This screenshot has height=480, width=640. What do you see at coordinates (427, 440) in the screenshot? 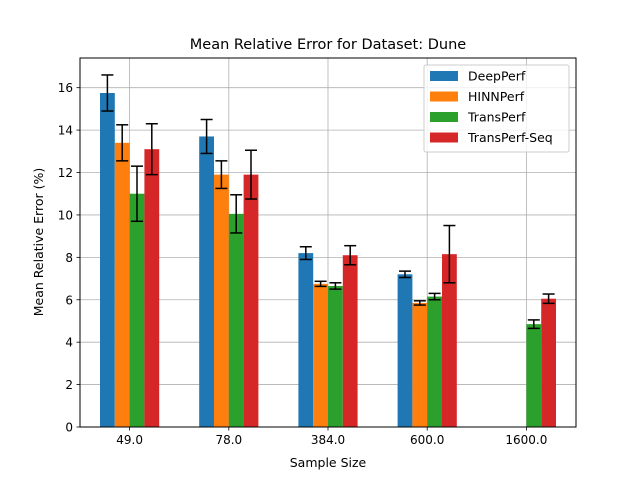
I see `x-tick-label: 600.0` at bounding box center [427, 440].